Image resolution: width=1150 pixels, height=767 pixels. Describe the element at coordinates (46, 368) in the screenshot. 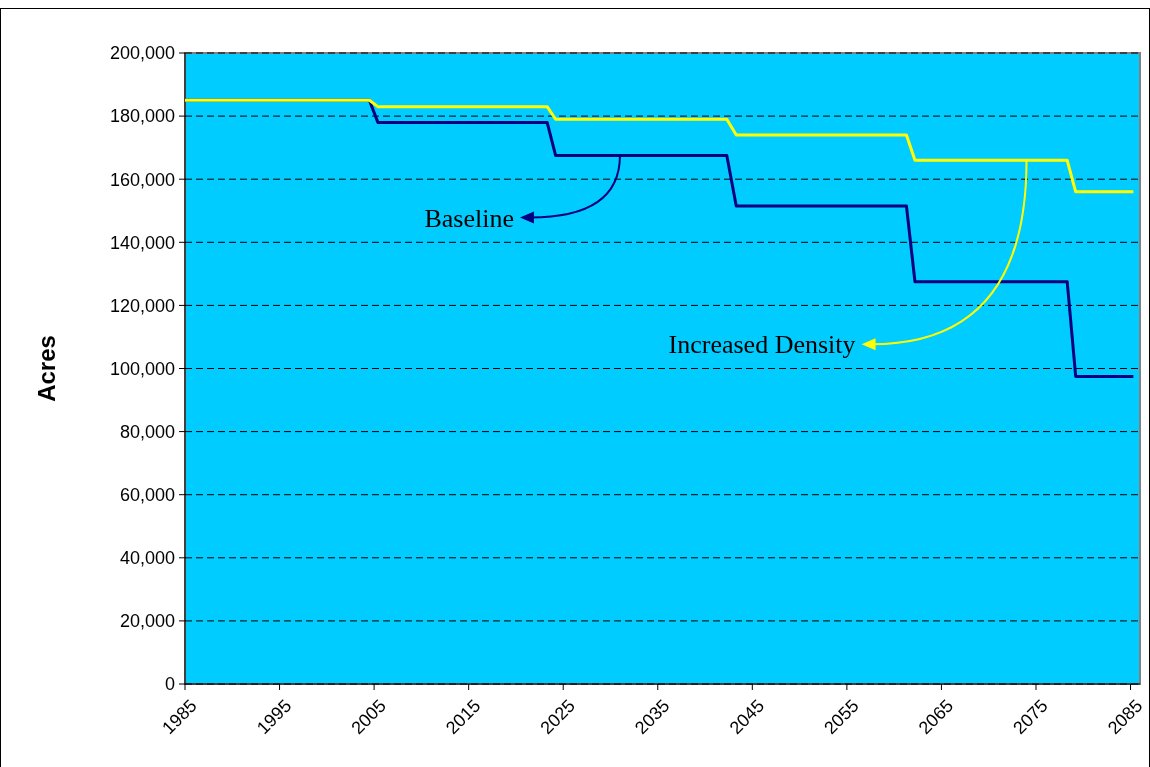

I see `y-axis-title: Acres` at that location.